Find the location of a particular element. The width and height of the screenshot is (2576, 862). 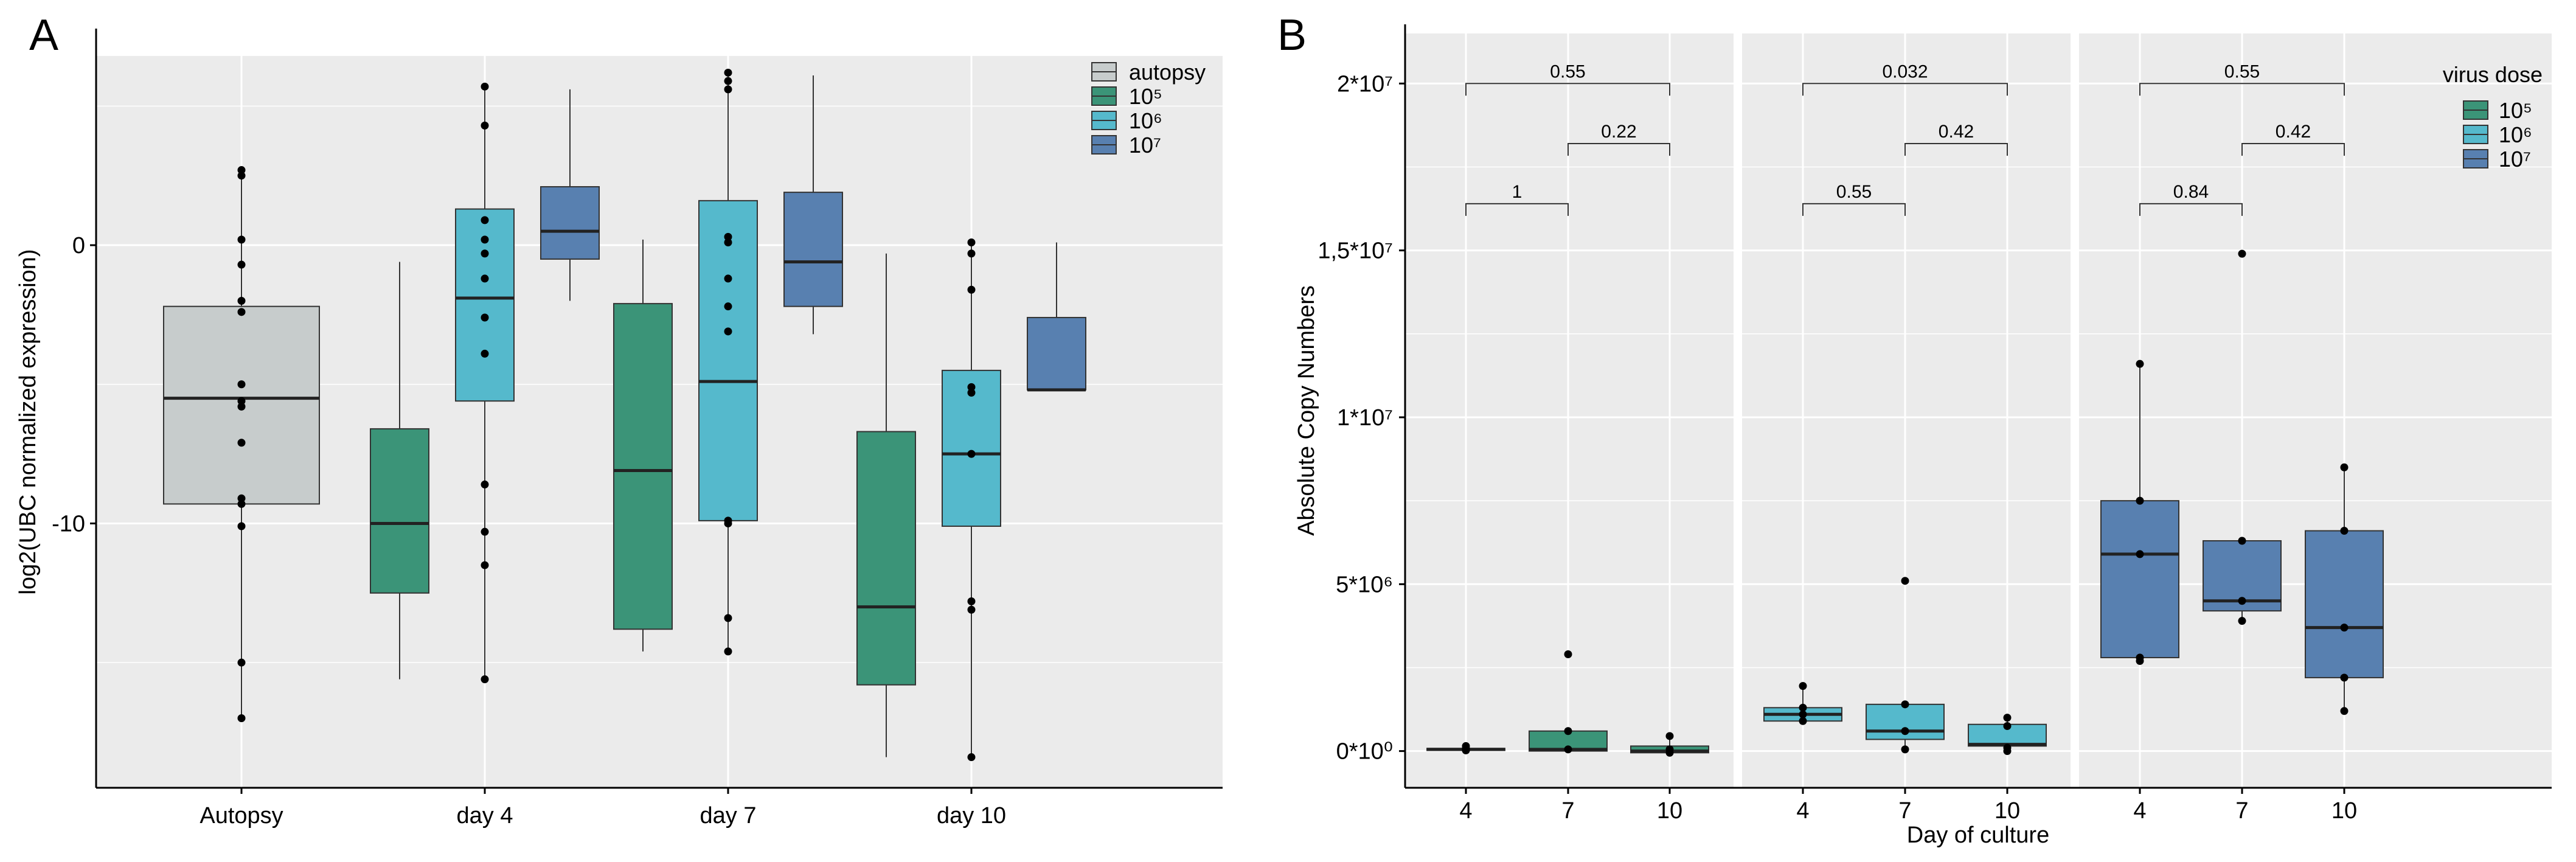

y-tick-label: 0*10⁰ is located at coordinates (1364, 752).